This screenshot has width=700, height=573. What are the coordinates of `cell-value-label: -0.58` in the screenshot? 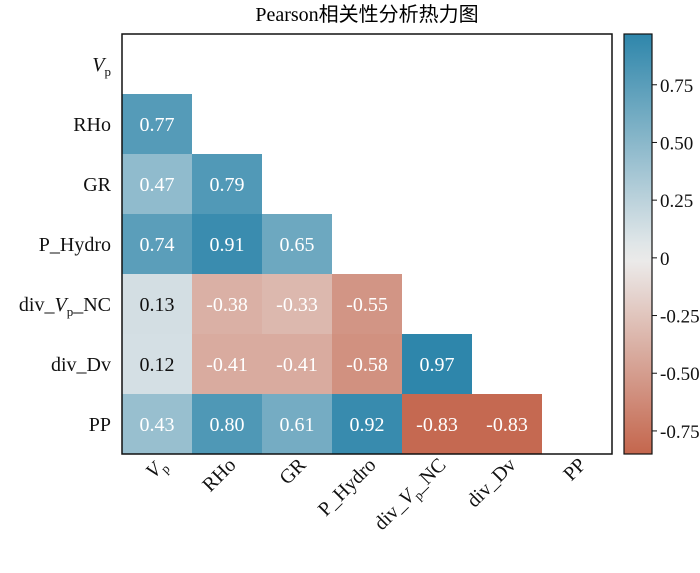 It's located at (367, 365).